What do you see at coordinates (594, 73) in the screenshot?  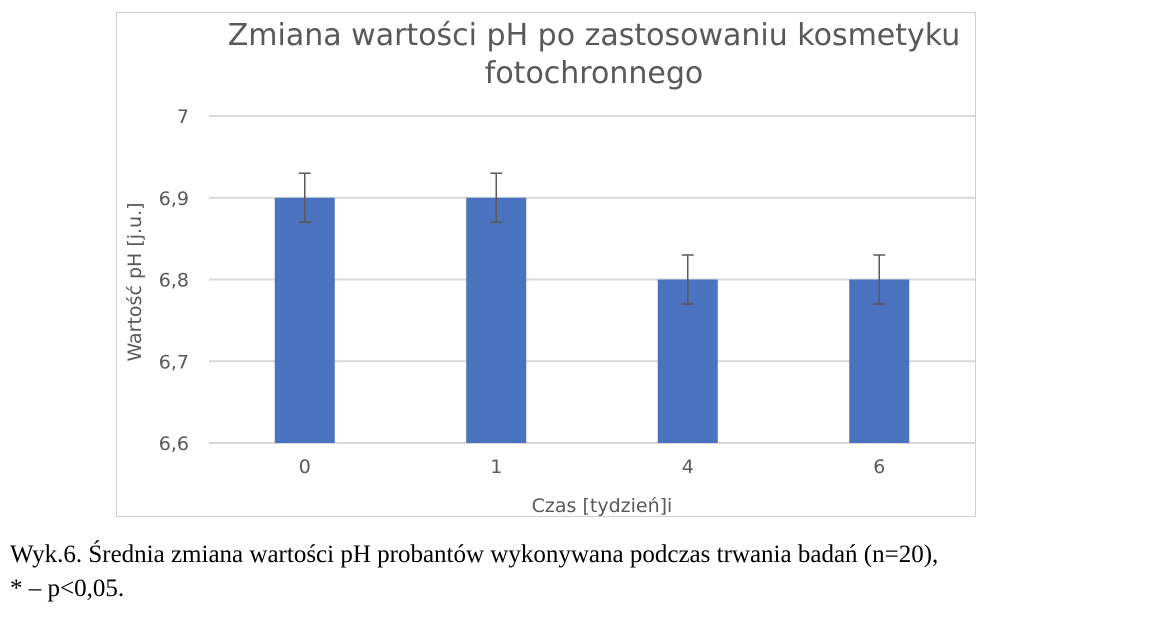 I see `chart-title-line-2: fotochronnego` at bounding box center [594, 73].